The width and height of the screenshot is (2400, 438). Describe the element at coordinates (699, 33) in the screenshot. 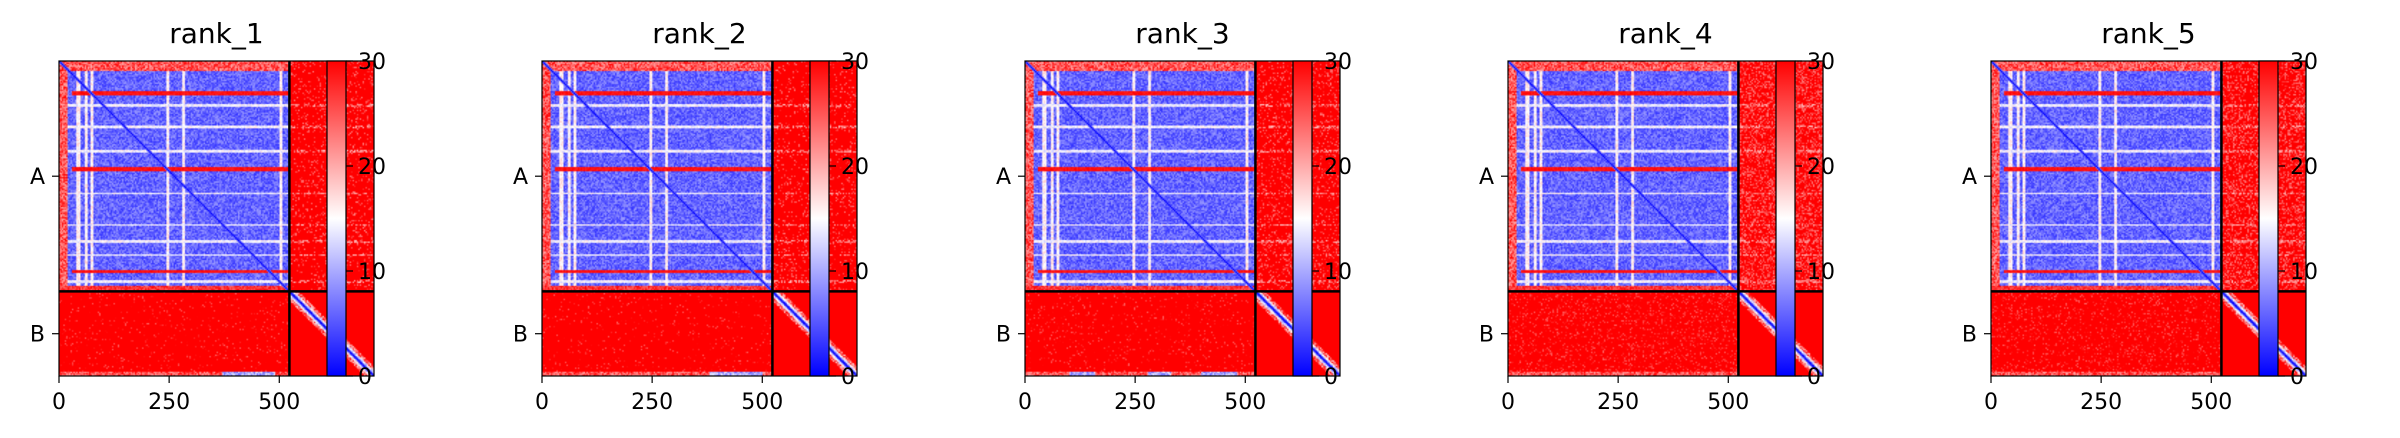

I see `panel-title: rank_2` at that location.